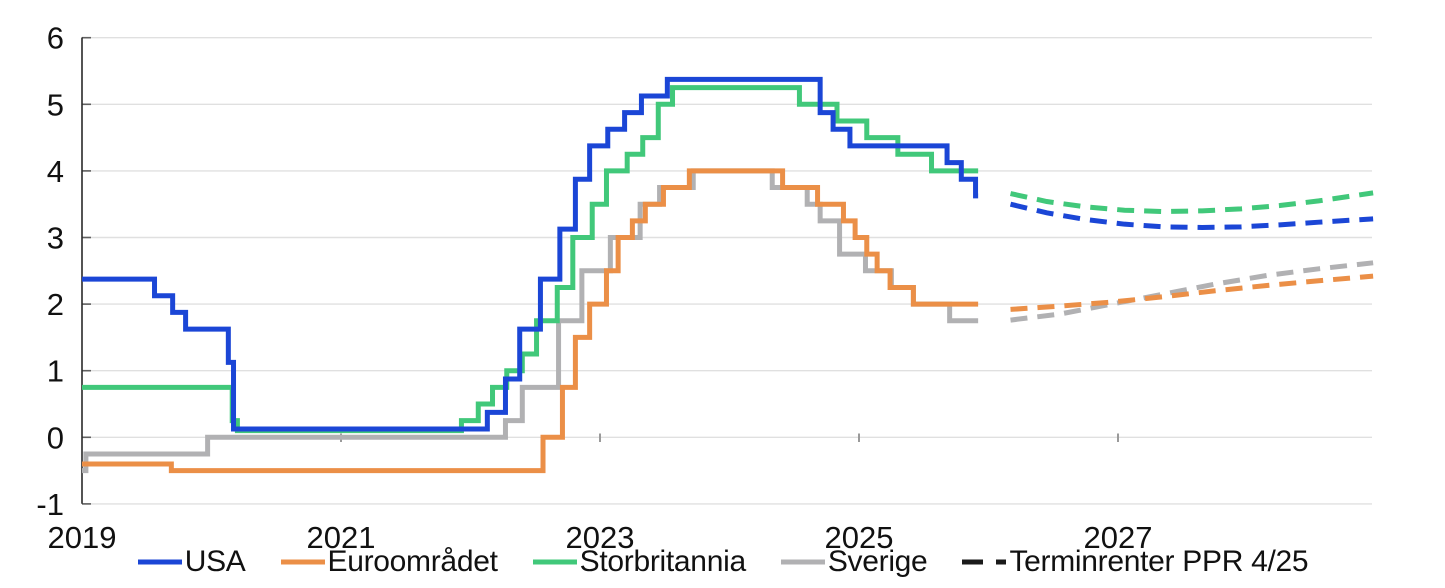  What do you see at coordinates (55, 437) in the screenshot?
I see `y-axis-label: 0` at bounding box center [55, 437].